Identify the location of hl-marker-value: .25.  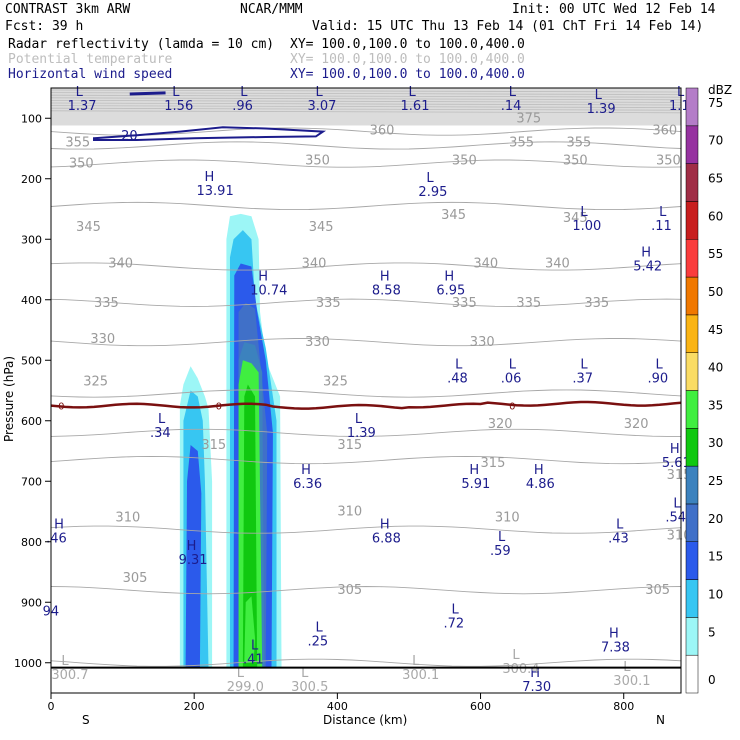
(317, 642).